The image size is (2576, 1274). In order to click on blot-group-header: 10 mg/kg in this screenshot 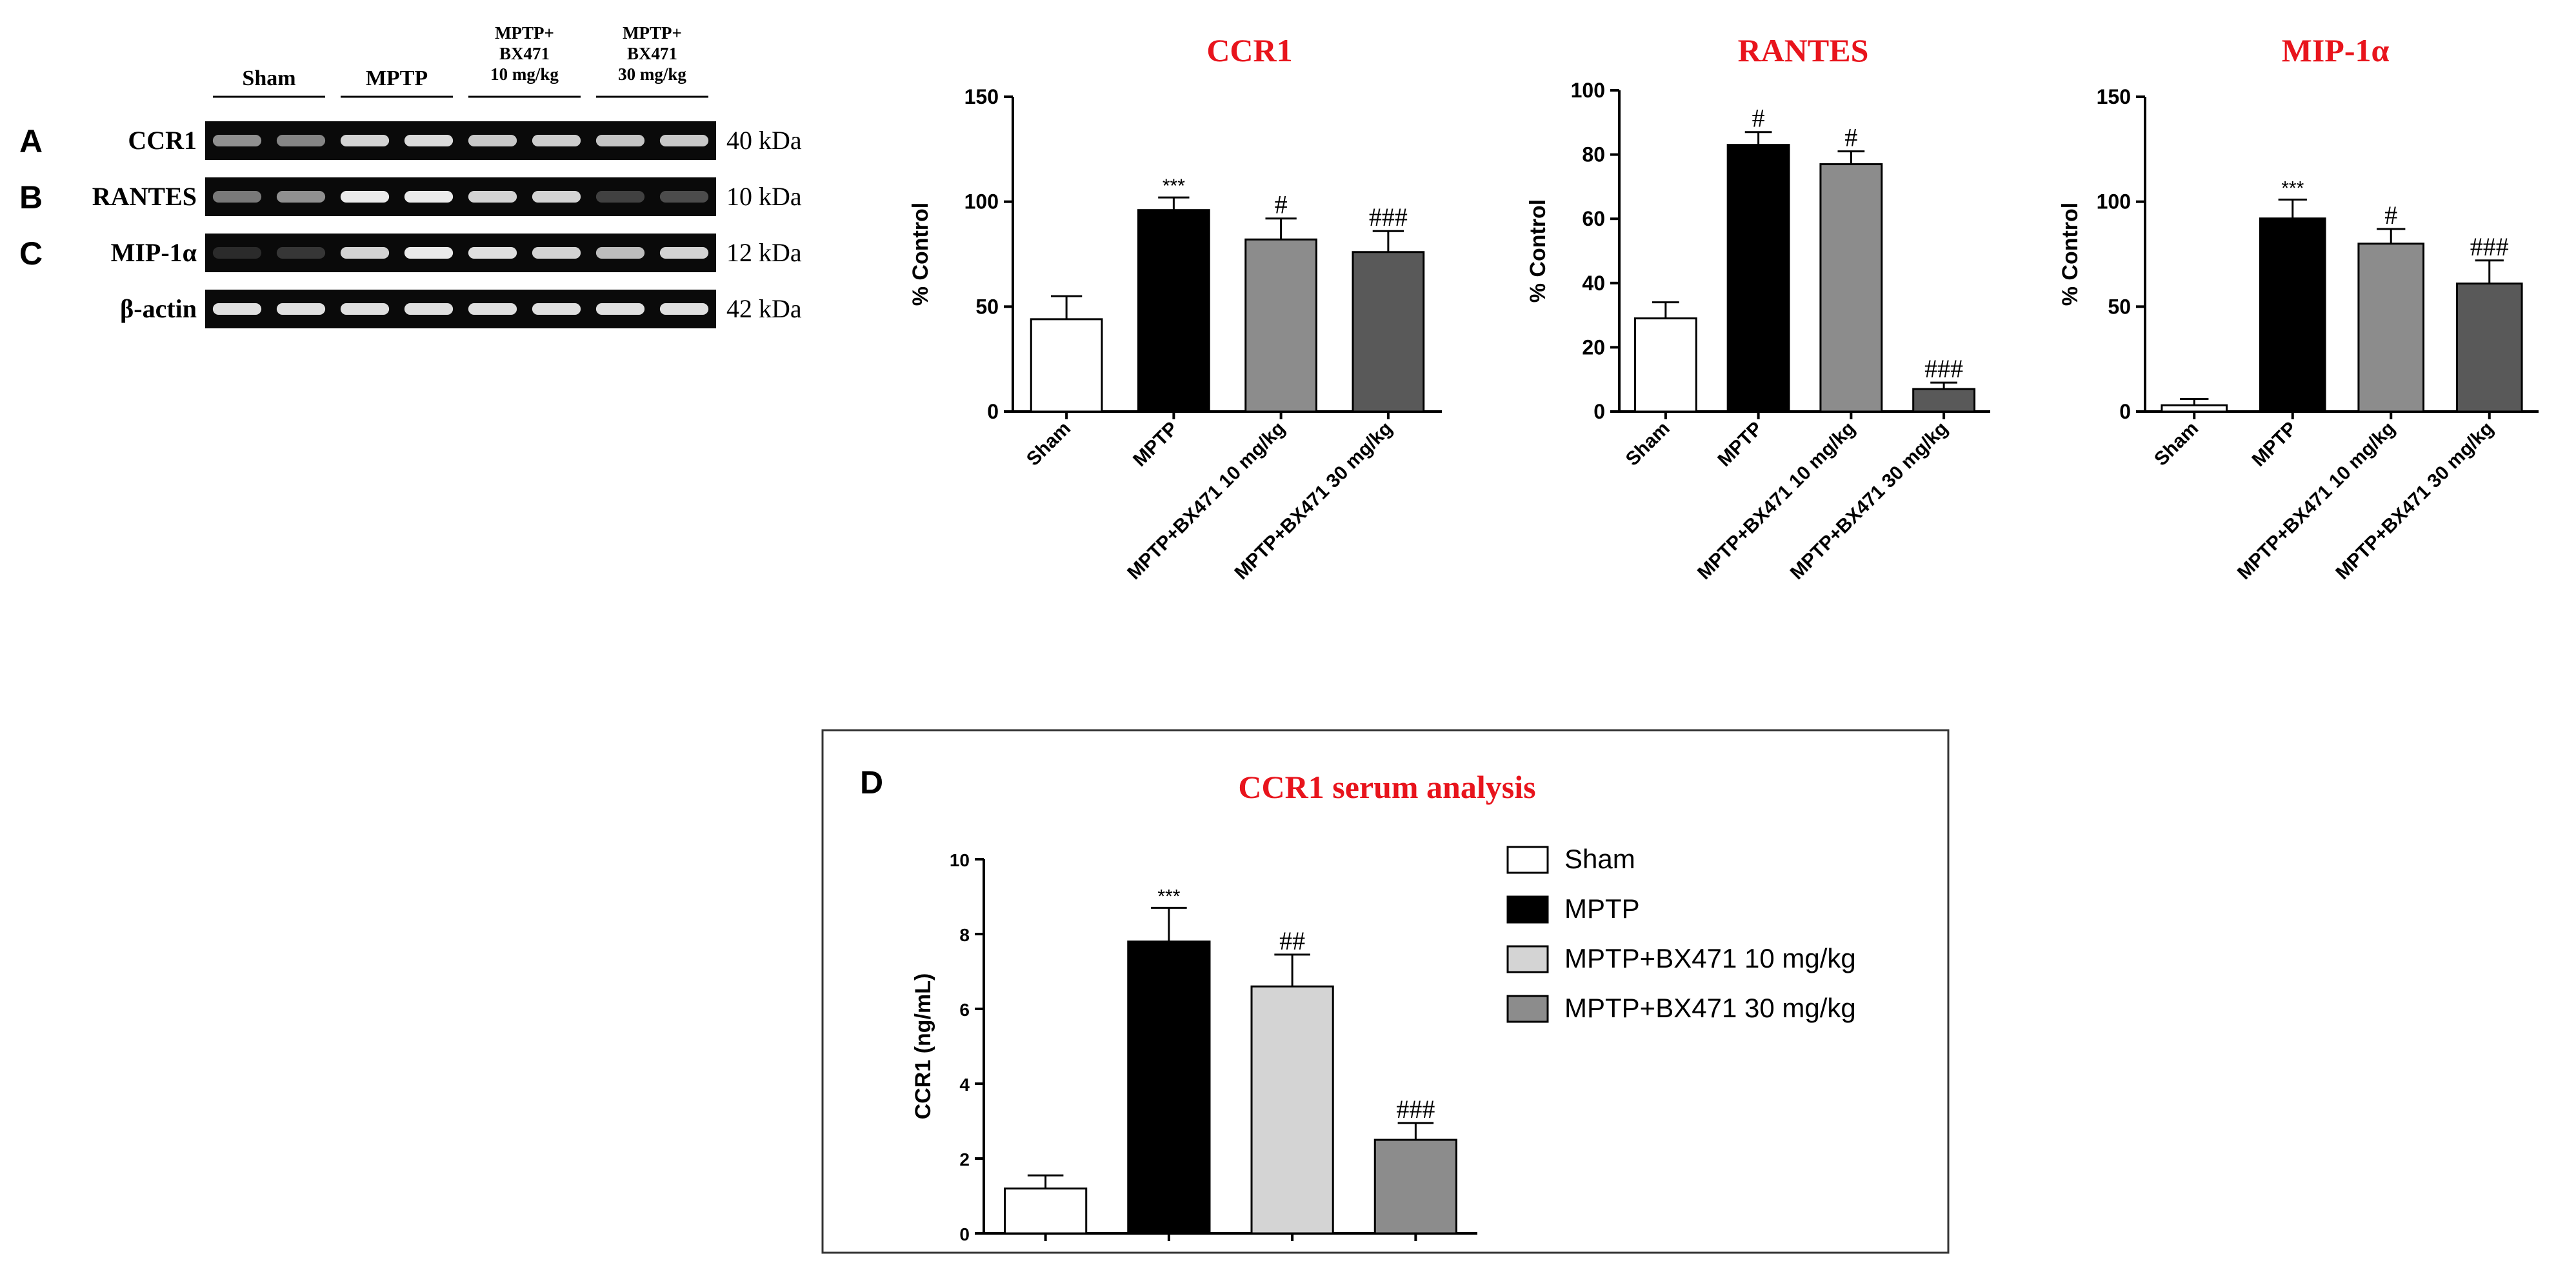, I will do `click(524, 75)`.